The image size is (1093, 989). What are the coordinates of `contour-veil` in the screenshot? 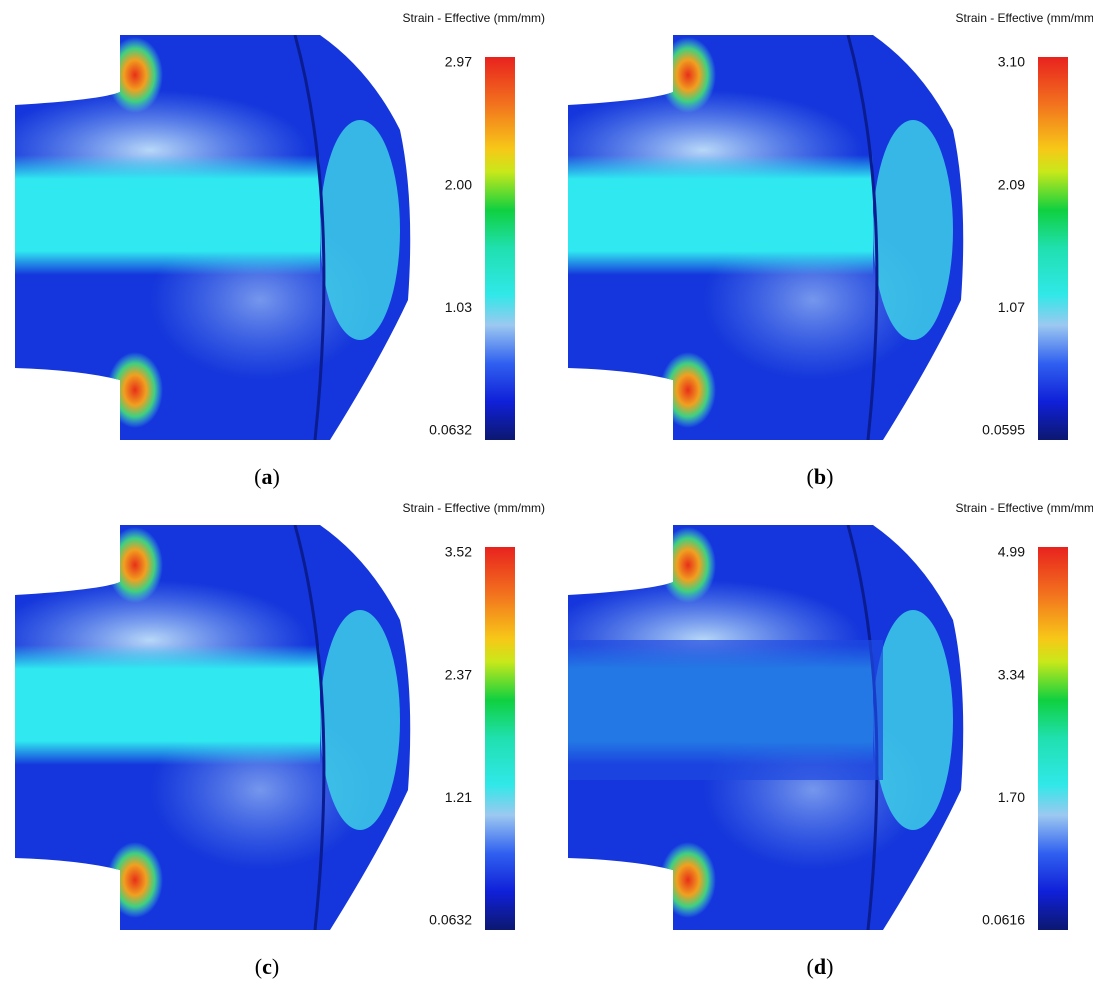 It's located at (725, 710).